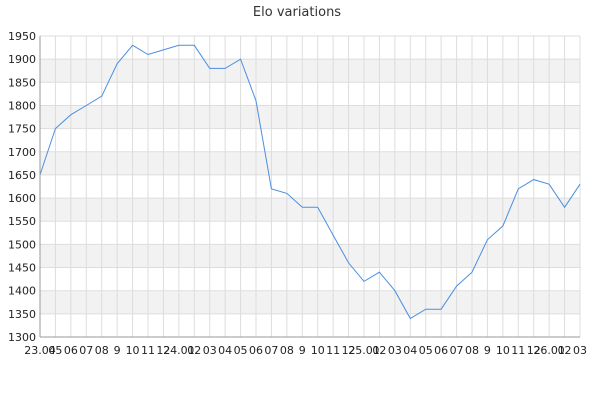  Describe the element at coordinates (40, 350) in the screenshot. I see `x-tick-label: 23.04` at that location.